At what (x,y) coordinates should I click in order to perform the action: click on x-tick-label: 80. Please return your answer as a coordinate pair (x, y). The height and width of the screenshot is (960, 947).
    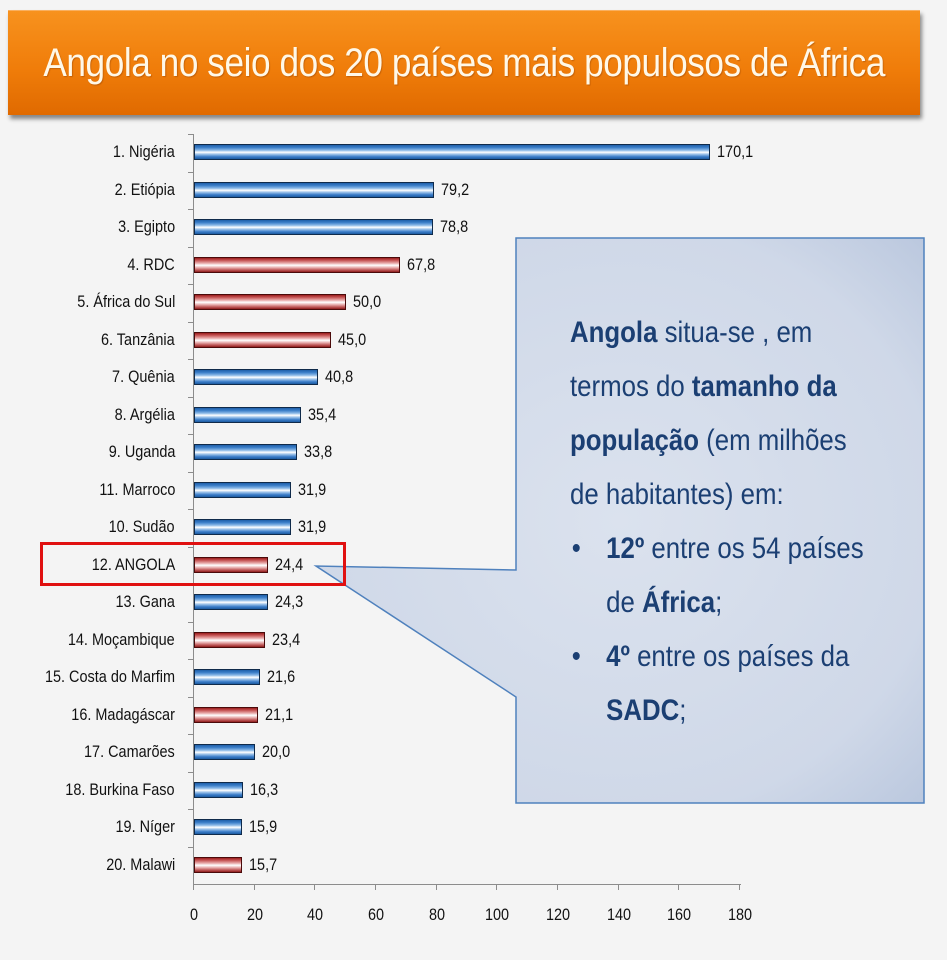
    Looking at the image, I should click on (436, 914).